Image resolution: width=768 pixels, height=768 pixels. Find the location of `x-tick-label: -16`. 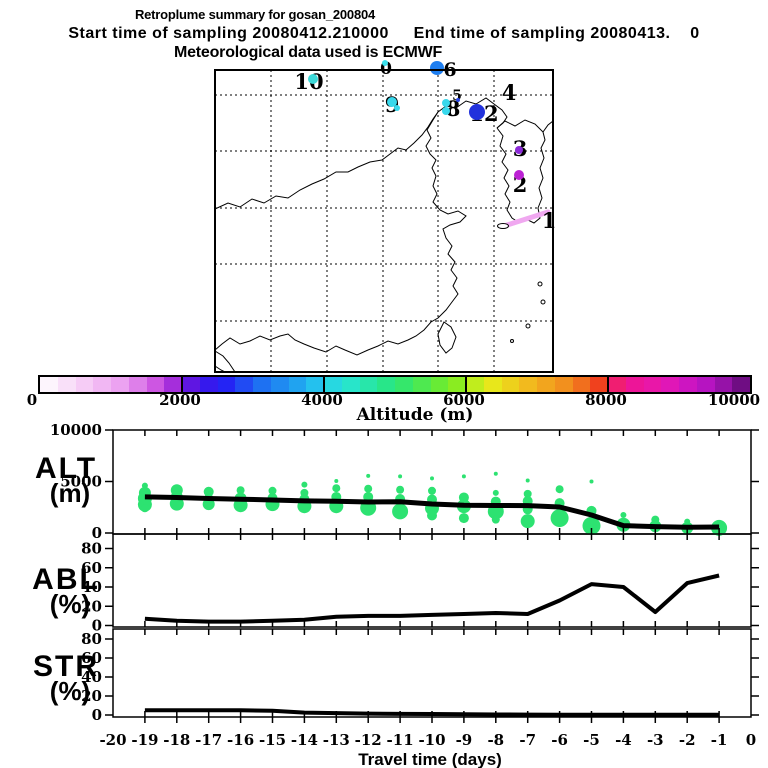

x-tick-label: -16 is located at coordinates (240, 740).